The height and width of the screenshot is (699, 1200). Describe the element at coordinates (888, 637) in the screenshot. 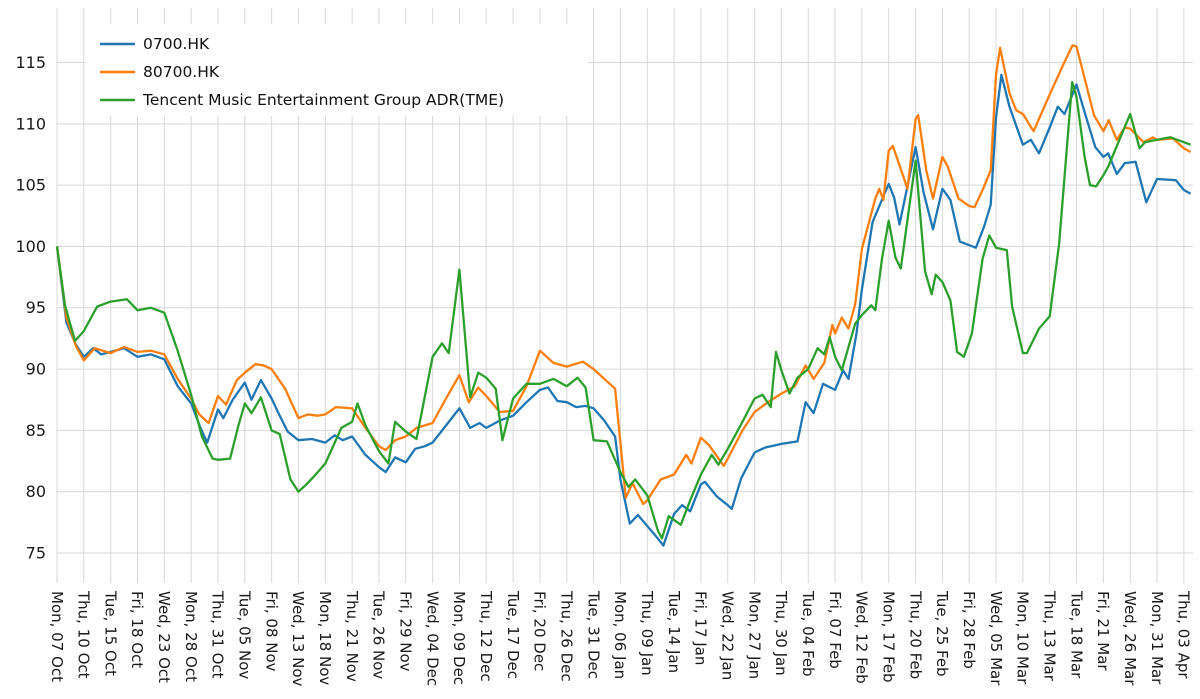

I see `x-tick-label: Mon, 17 Feb` at that location.